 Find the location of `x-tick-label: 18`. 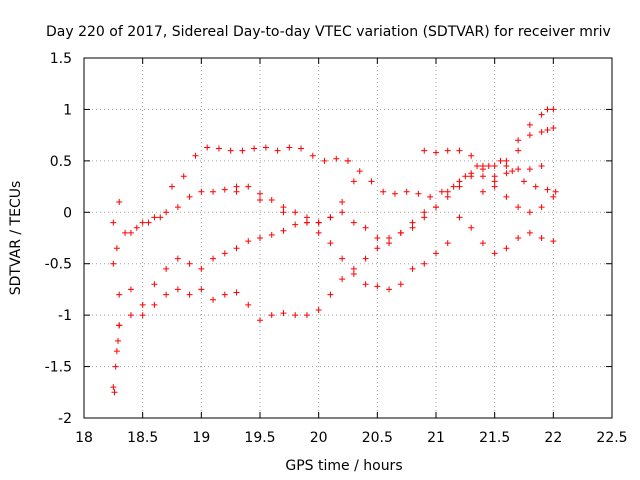

x-tick-label: 18 is located at coordinates (84, 438).